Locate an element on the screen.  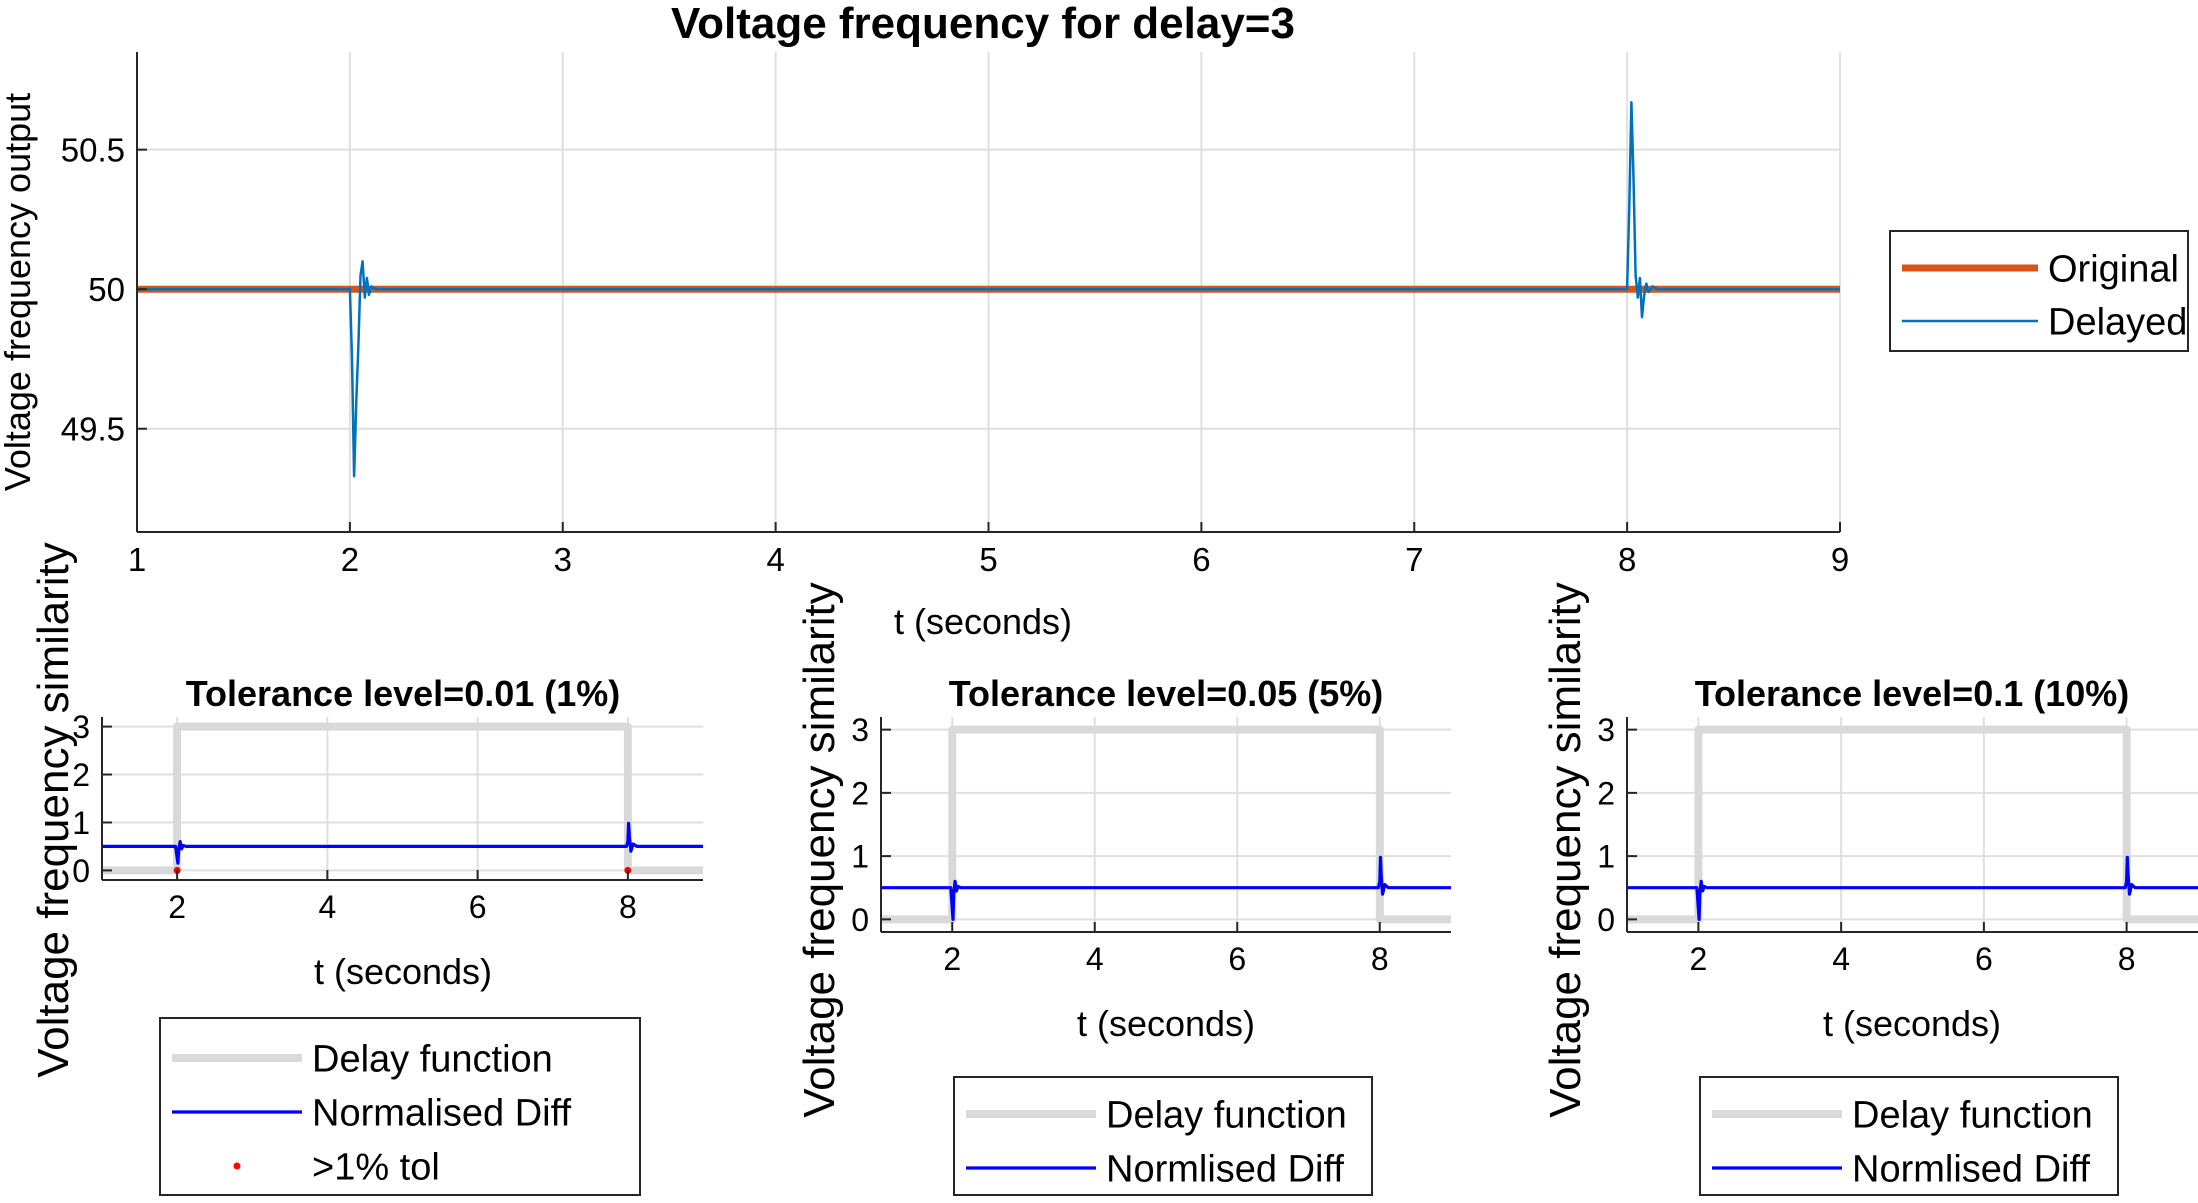
legend-label: Original is located at coordinates (2113, 270).